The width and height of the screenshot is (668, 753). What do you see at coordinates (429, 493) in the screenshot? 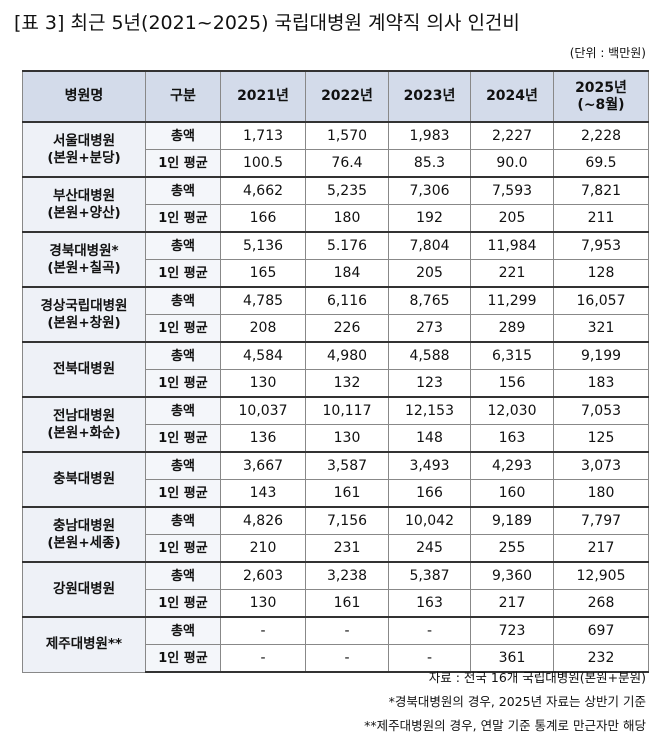
I see `value-cell: 166` at bounding box center [429, 493].